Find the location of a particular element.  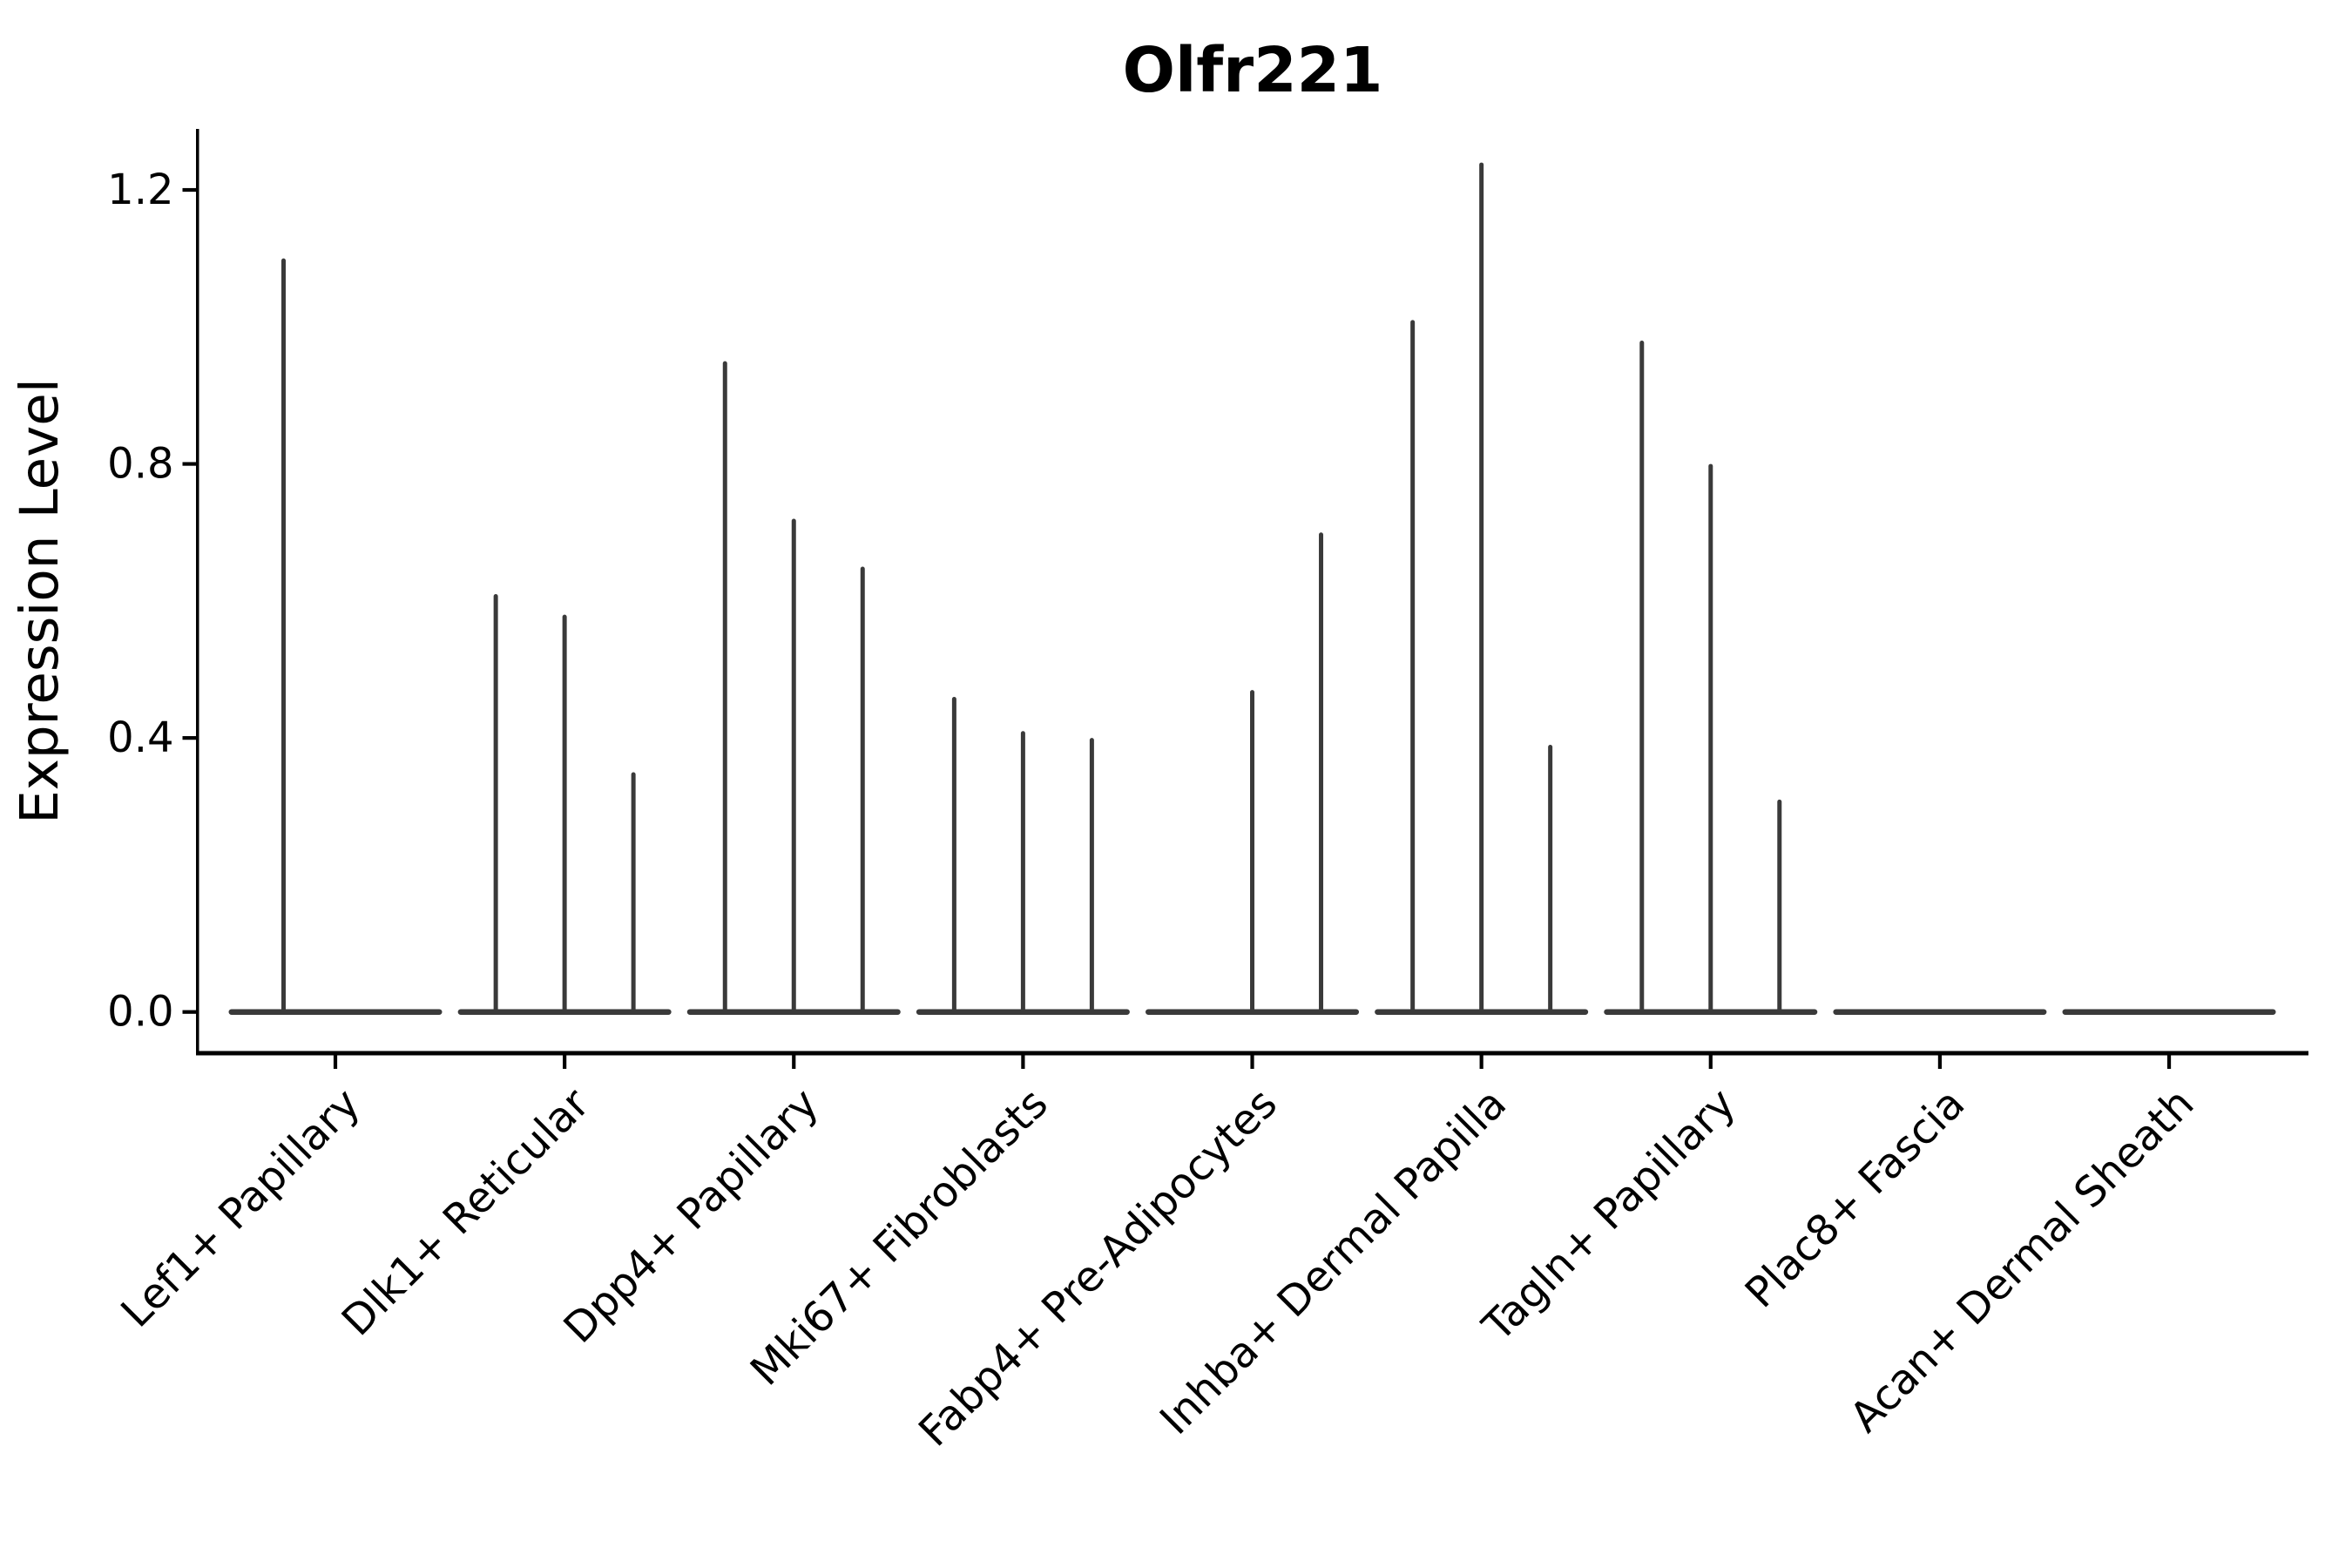

chart-title: Olfr221 is located at coordinates (1253, 70).